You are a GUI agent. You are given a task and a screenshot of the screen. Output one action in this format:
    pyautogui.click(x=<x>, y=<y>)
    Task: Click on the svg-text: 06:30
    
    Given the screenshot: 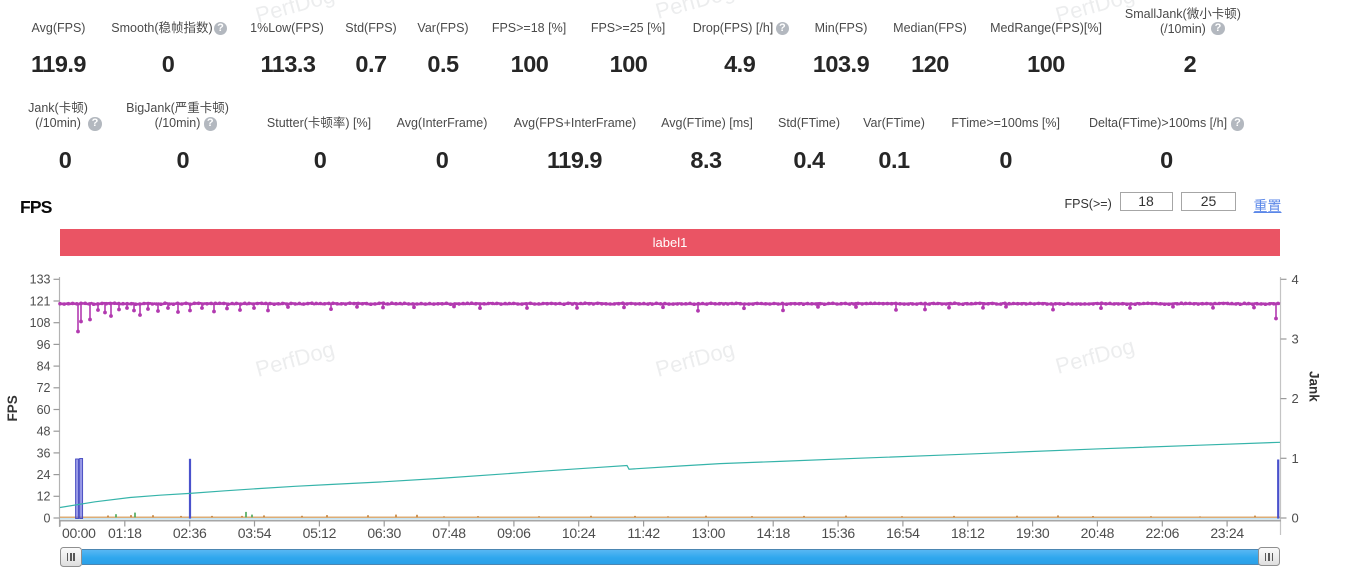 What is the action you would take?
    pyautogui.click(x=384, y=533)
    